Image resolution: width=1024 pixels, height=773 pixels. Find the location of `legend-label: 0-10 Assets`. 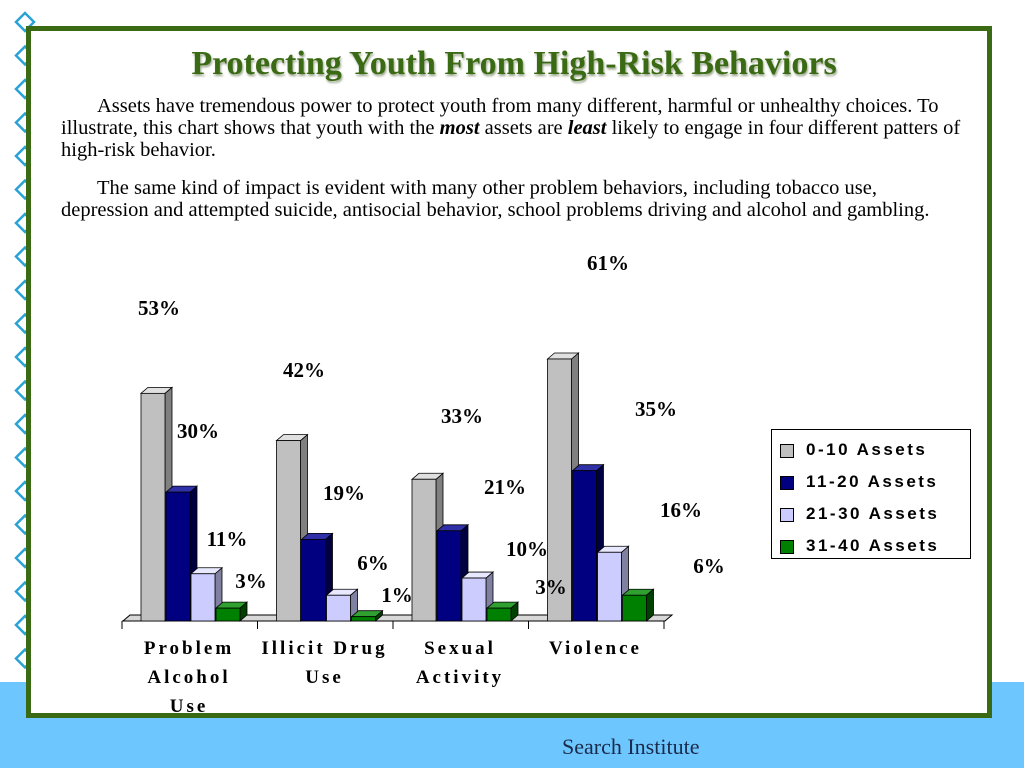

legend-label: 0-10 Assets is located at coordinates (867, 449).